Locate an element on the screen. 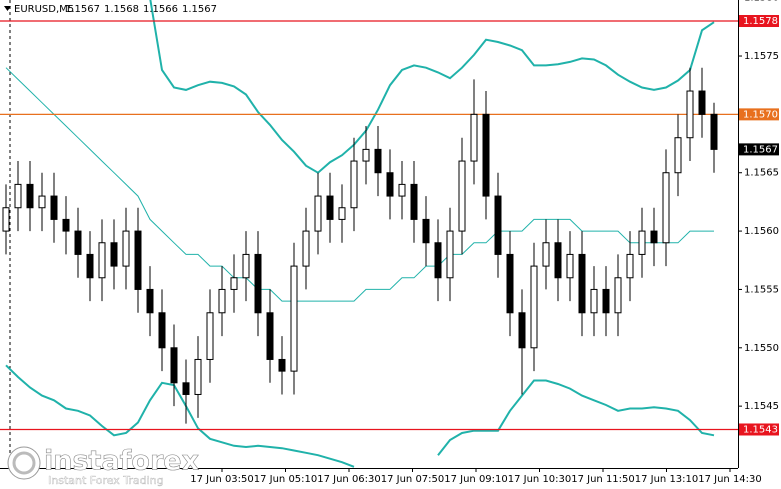 The image size is (781, 489). watermark: instaforex Instant Forex Trading is located at coordinates (103, 466).